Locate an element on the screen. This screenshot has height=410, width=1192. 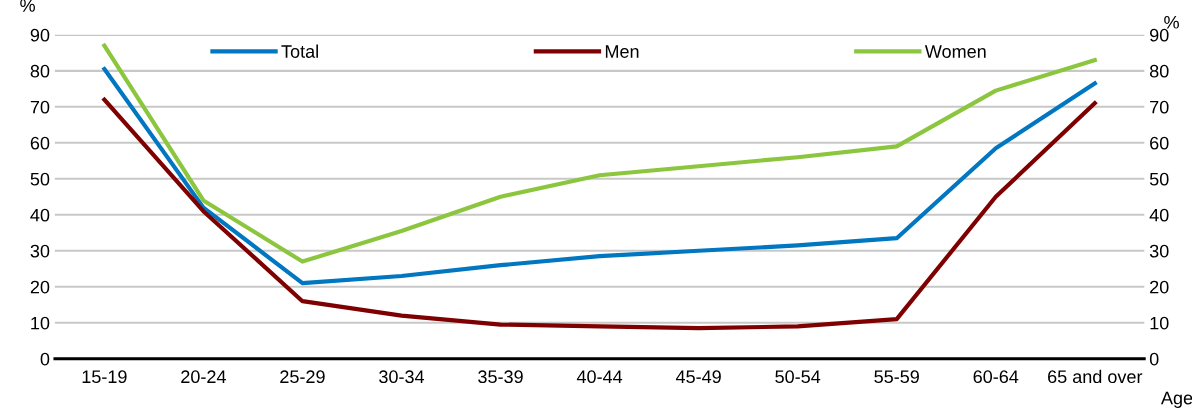
y-tick-label: 80 is located at coordinates (40, 71).